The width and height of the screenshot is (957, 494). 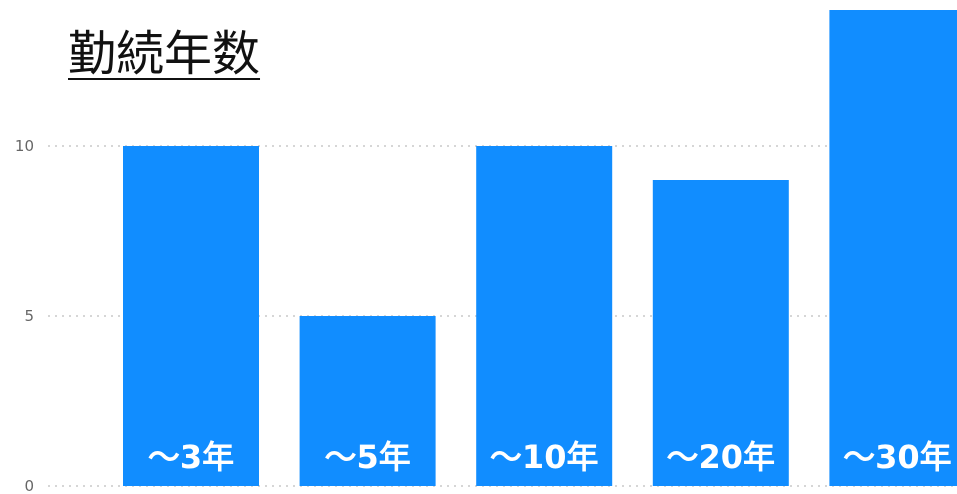 What do you see at coordinates (897, 457) in the screenshot?
I see `bar-label-4: ～30年` at bounding box center [897, 457].